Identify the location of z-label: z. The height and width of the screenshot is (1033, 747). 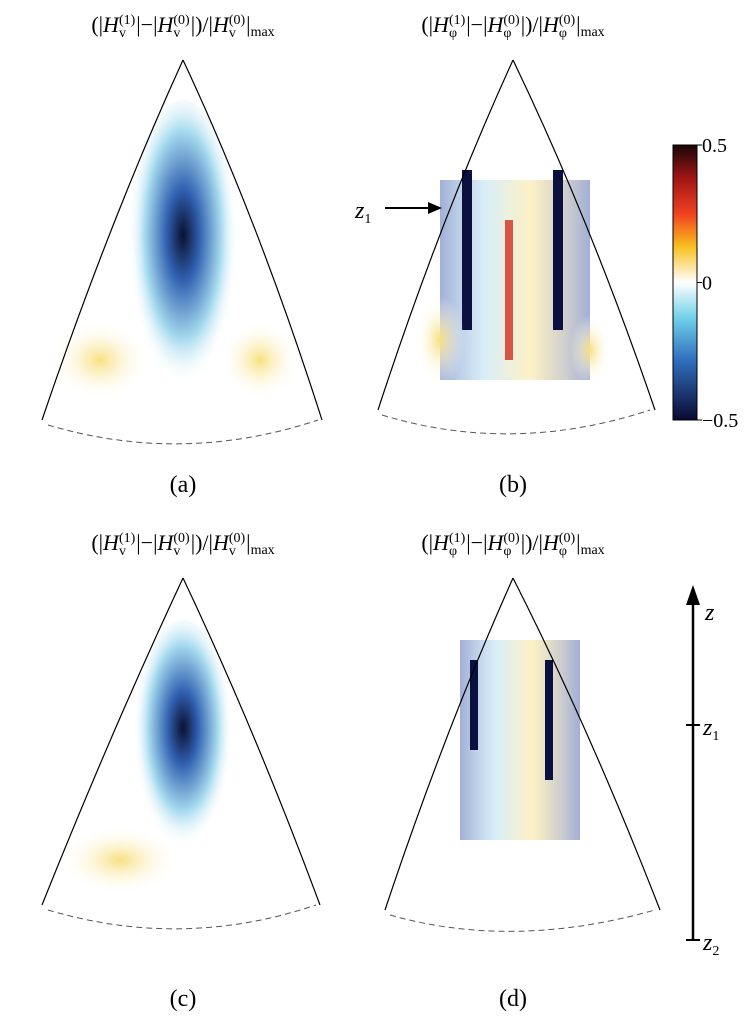
(709, 613).